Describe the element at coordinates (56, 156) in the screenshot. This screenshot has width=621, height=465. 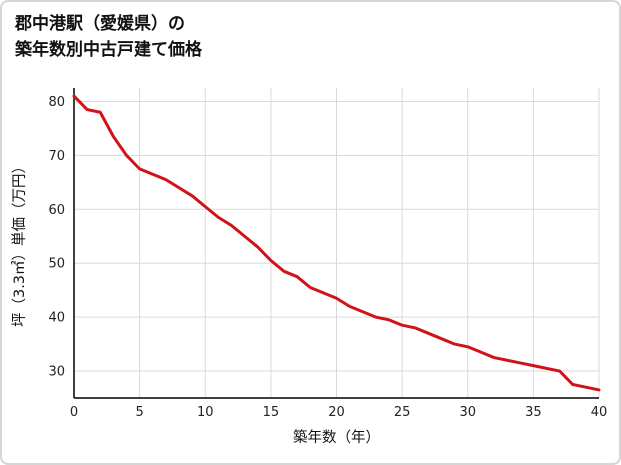
I see `y-tick-label: 70` at that location.